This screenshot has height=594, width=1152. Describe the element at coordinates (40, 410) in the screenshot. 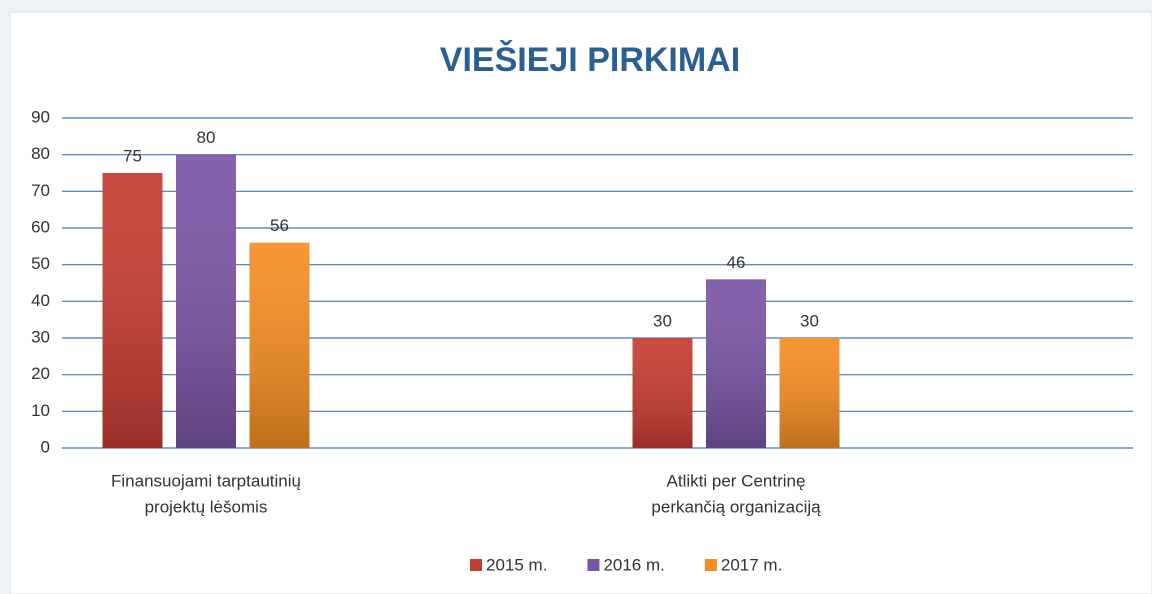

I see `y-tick-label: 10` at that location.